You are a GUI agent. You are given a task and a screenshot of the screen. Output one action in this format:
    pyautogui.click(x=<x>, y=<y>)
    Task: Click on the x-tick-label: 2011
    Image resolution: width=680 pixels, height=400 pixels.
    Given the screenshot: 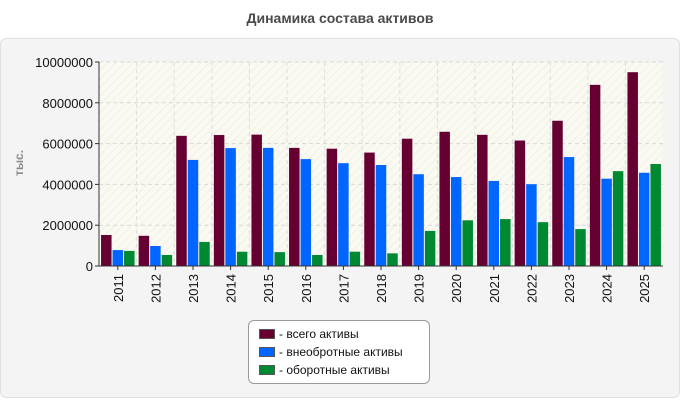 What is the action you would take?
    pyautogui.click(x=118, y=288)
    